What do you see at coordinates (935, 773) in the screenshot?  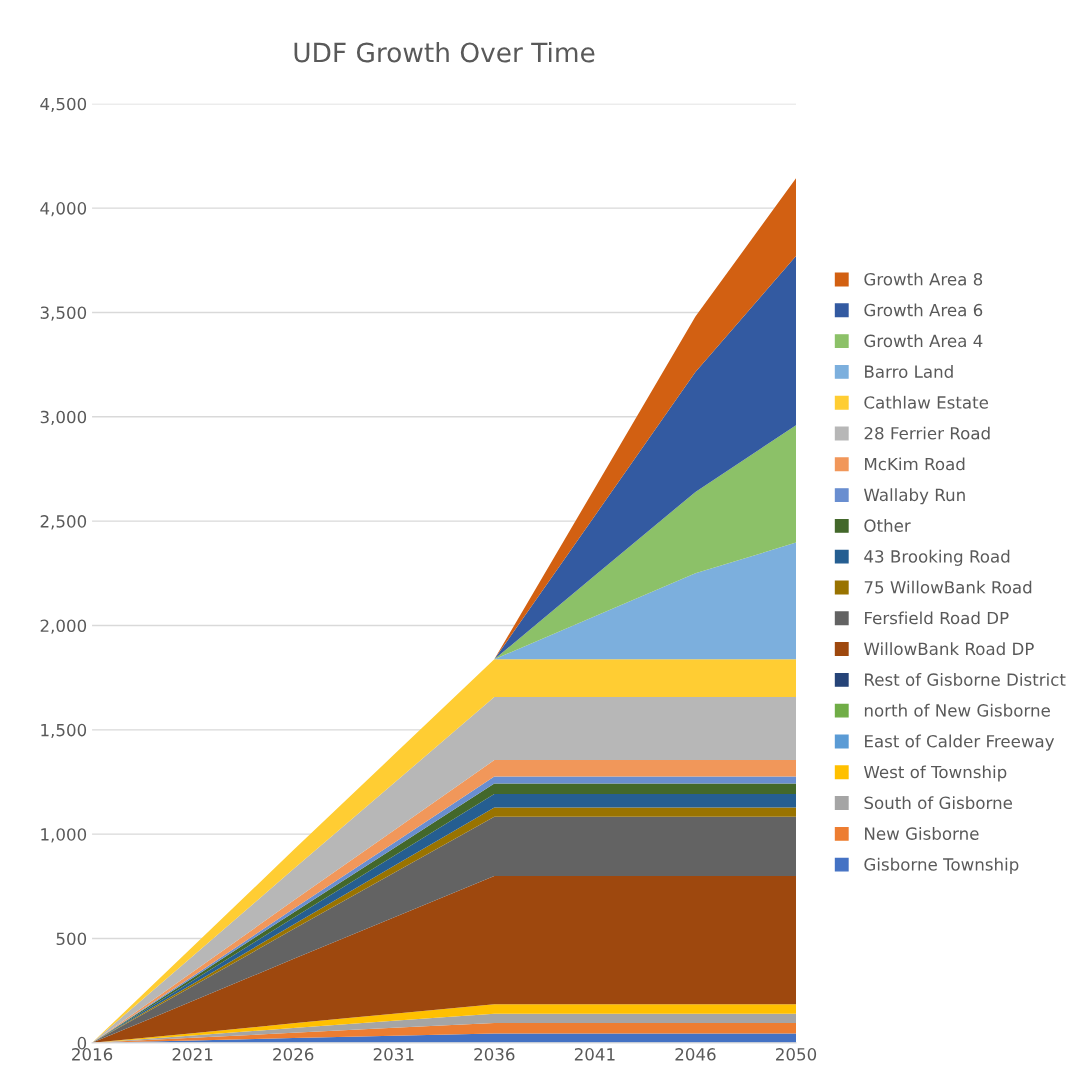 I see `legend-label: West of Township` at bounding box center [935, 773].